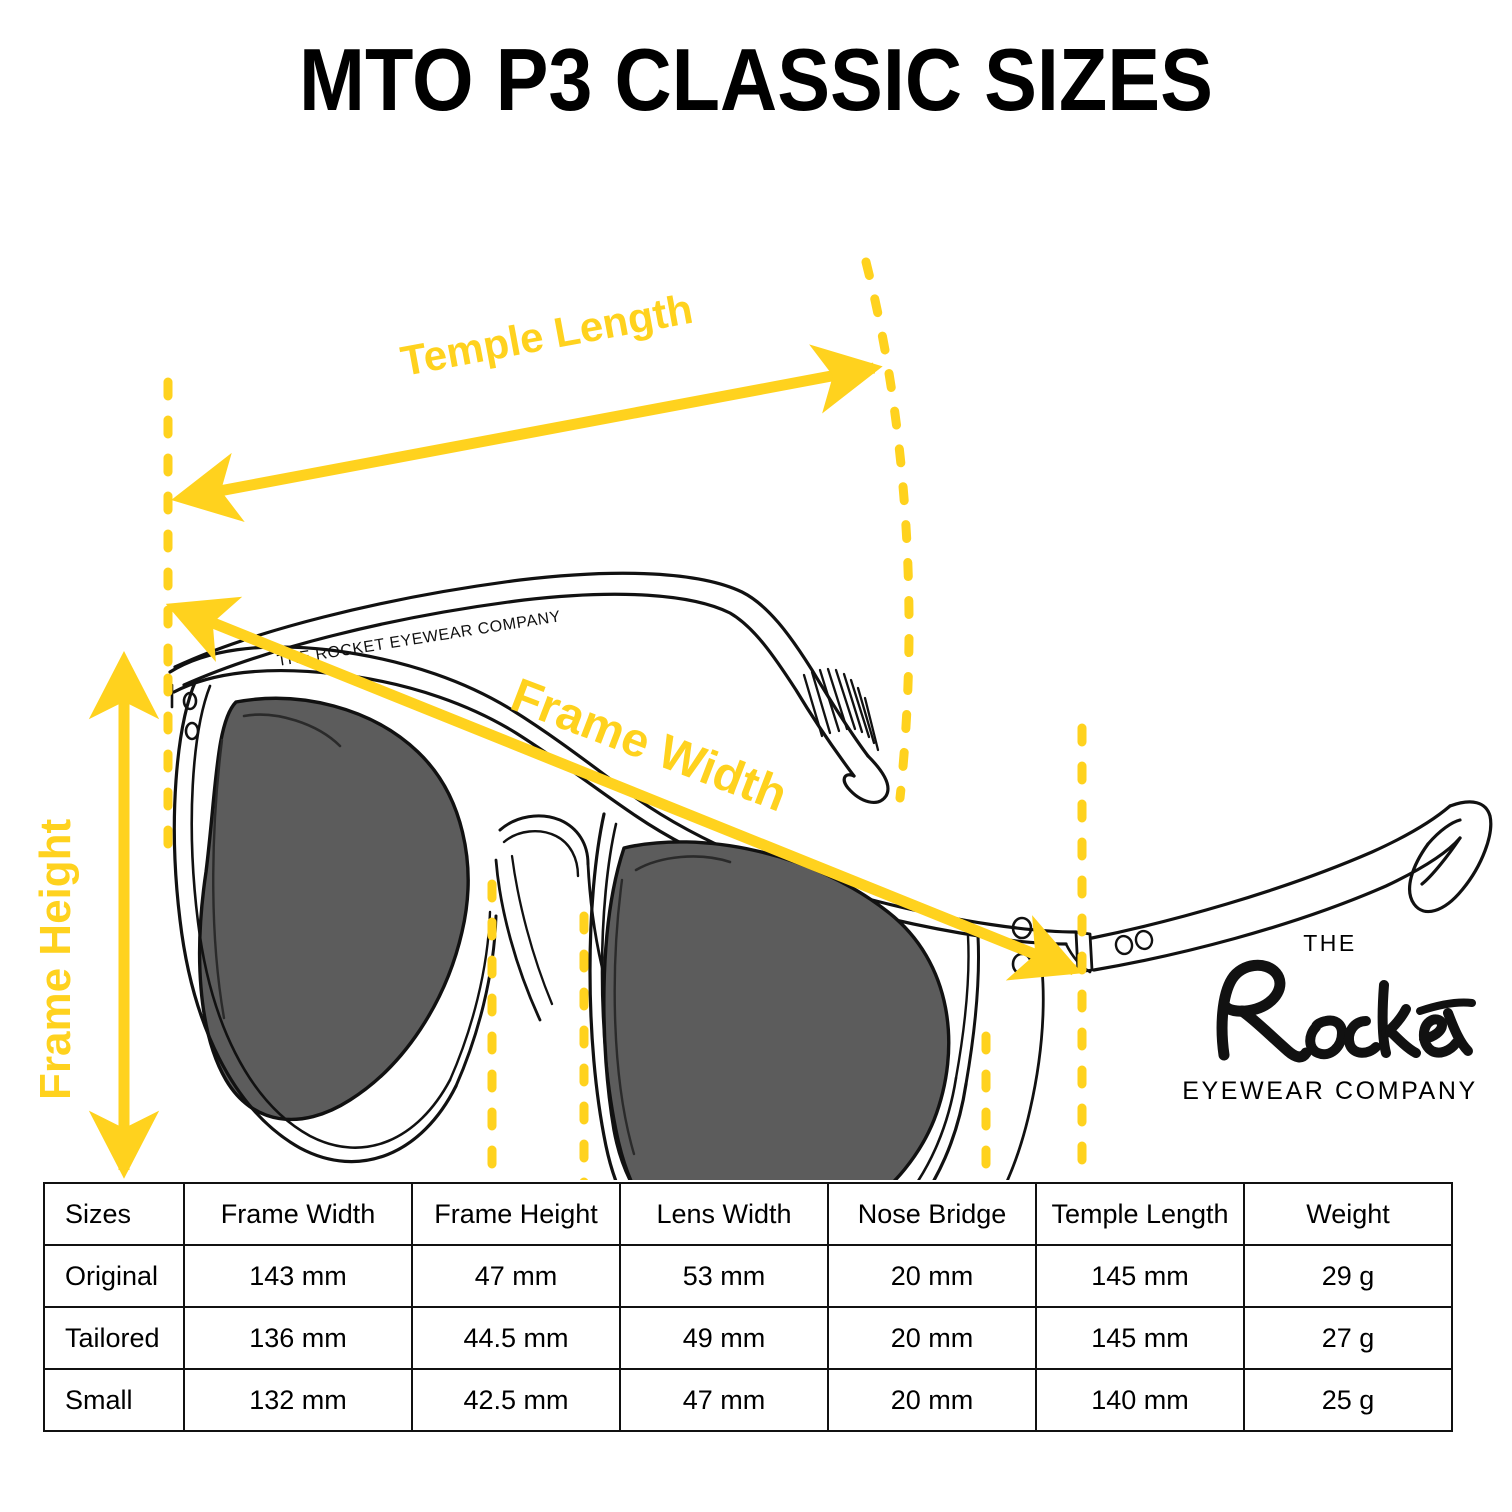  I want to click on logo-the-text: THE, so click(1330, 943).